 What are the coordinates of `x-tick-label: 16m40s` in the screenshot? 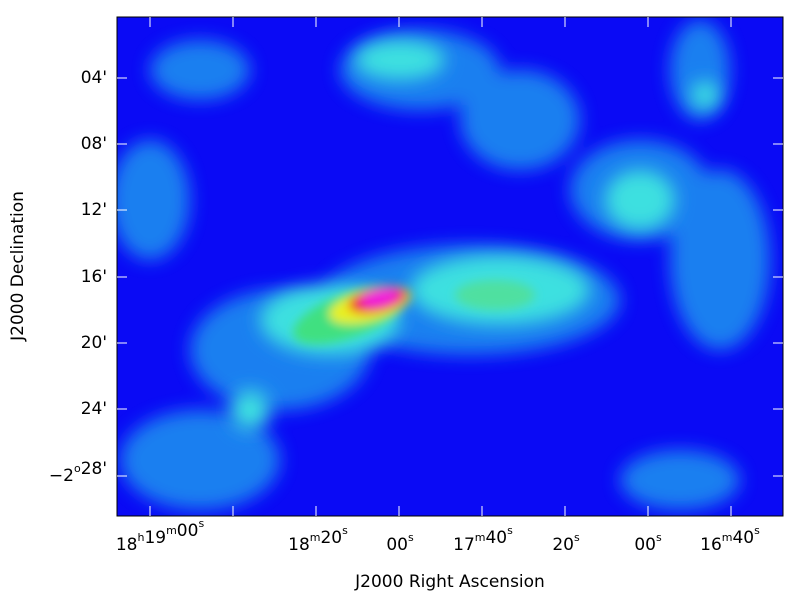 It's located at (730, 539).